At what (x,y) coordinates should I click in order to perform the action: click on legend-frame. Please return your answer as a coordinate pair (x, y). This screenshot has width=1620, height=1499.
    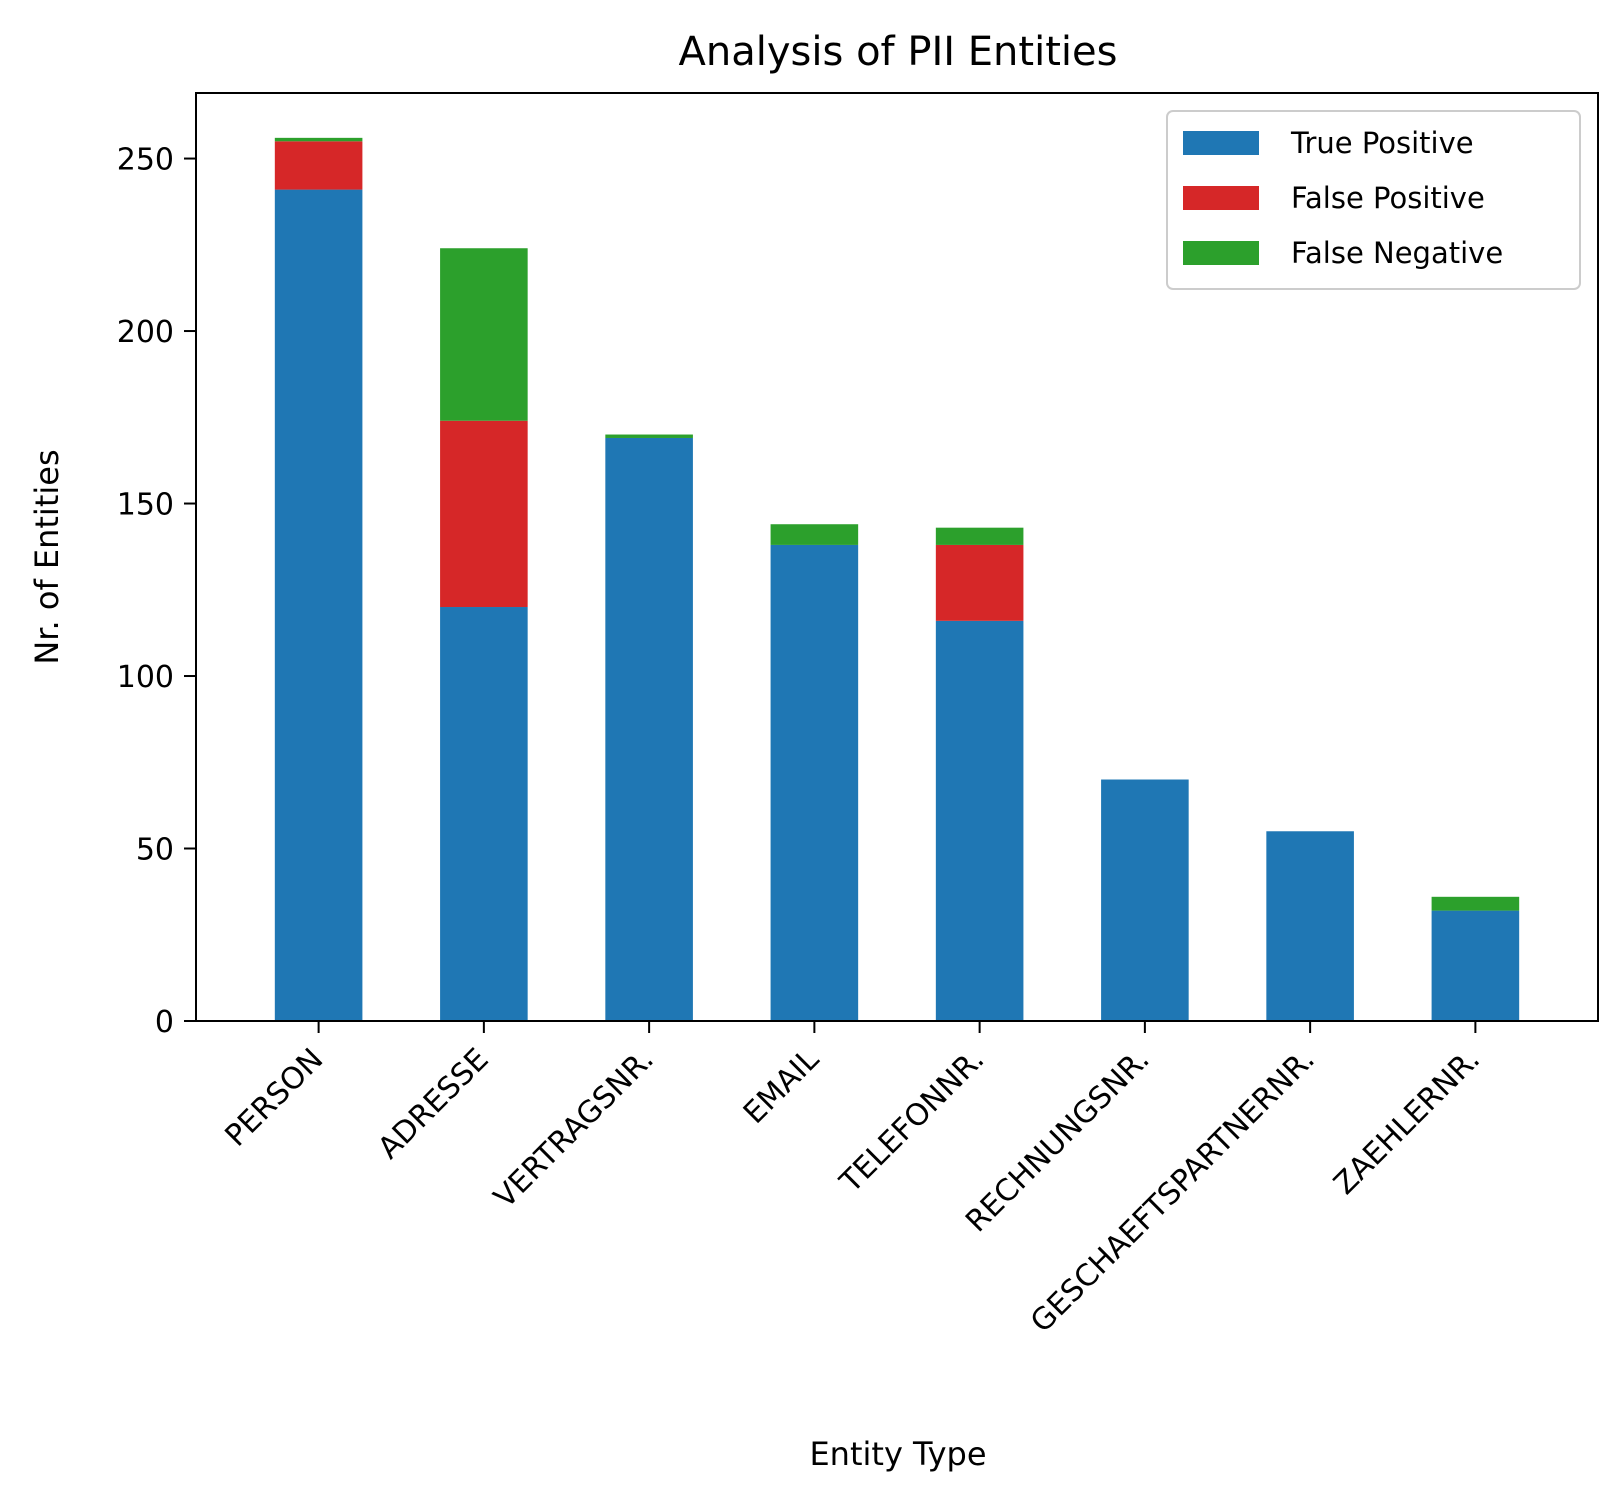
    Looking at the image, I should click on (1373, 200).